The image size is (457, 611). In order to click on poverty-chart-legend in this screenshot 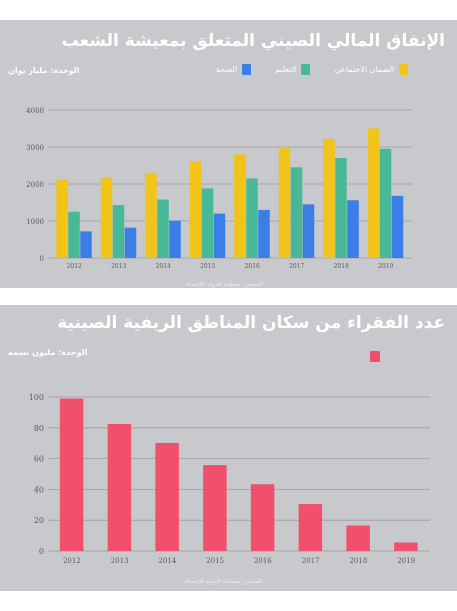, I will do `click(375, 356)`.